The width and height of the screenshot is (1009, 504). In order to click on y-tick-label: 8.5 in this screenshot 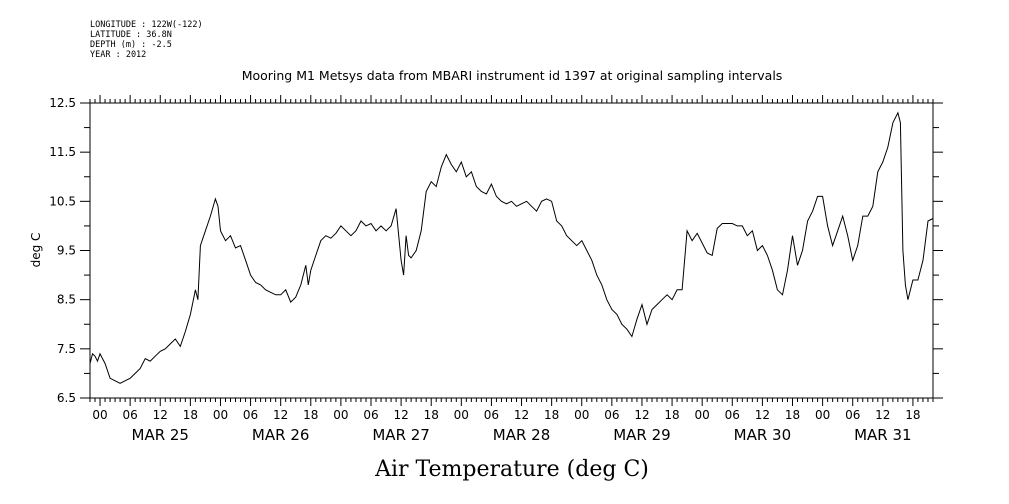, I will do `click(66, 300)`.